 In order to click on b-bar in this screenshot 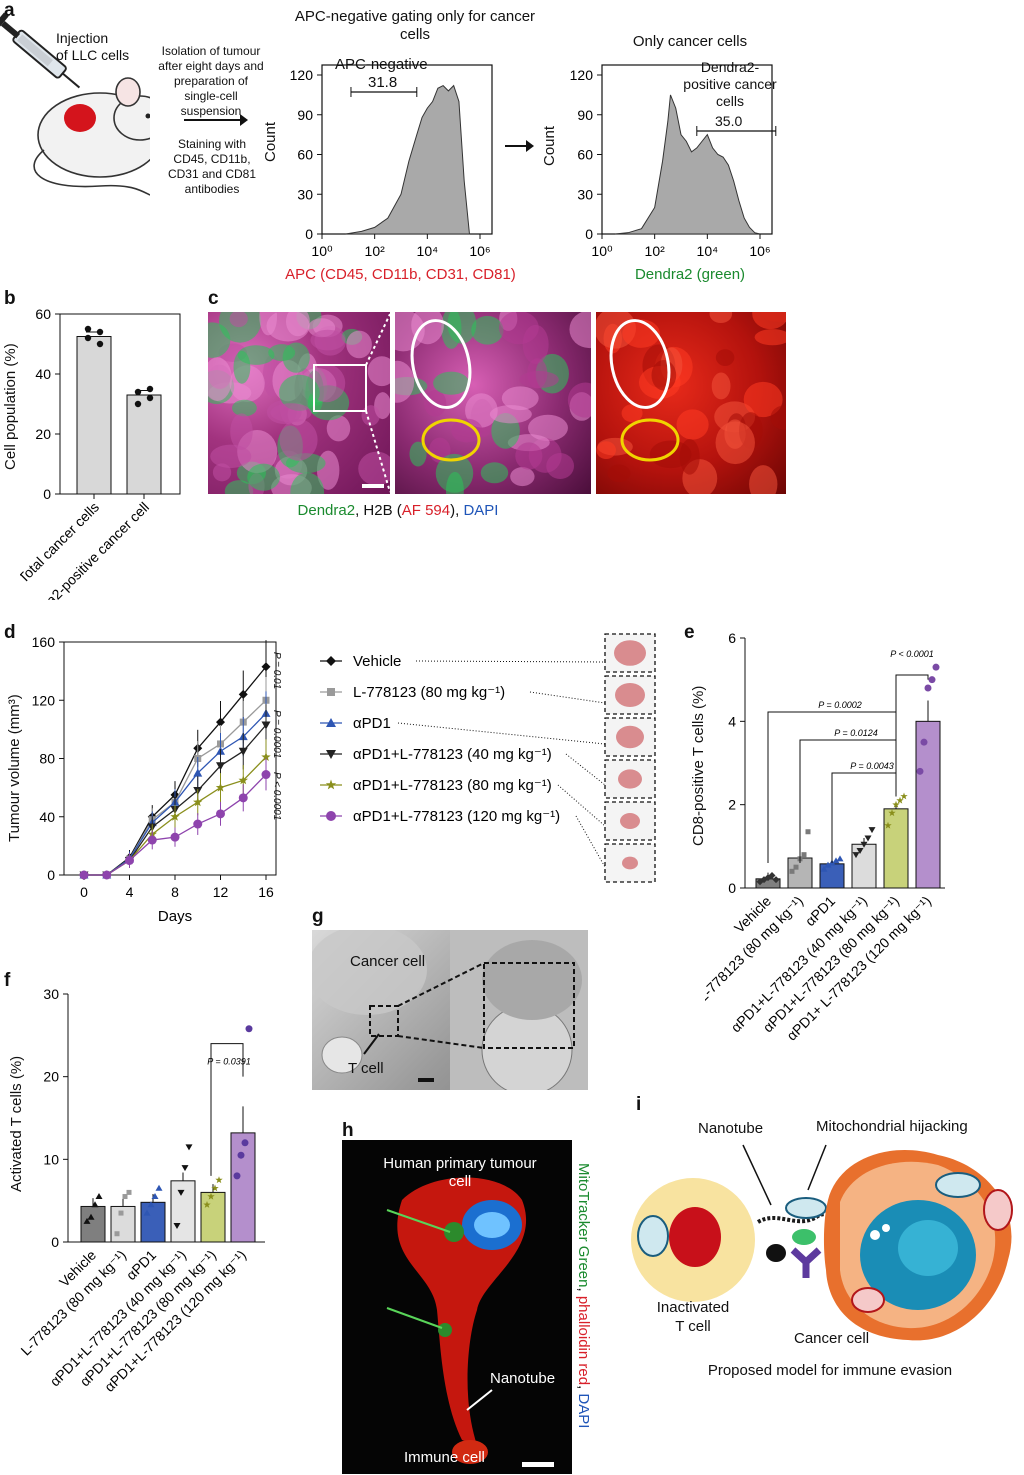, I will do `click(94, 415)`.